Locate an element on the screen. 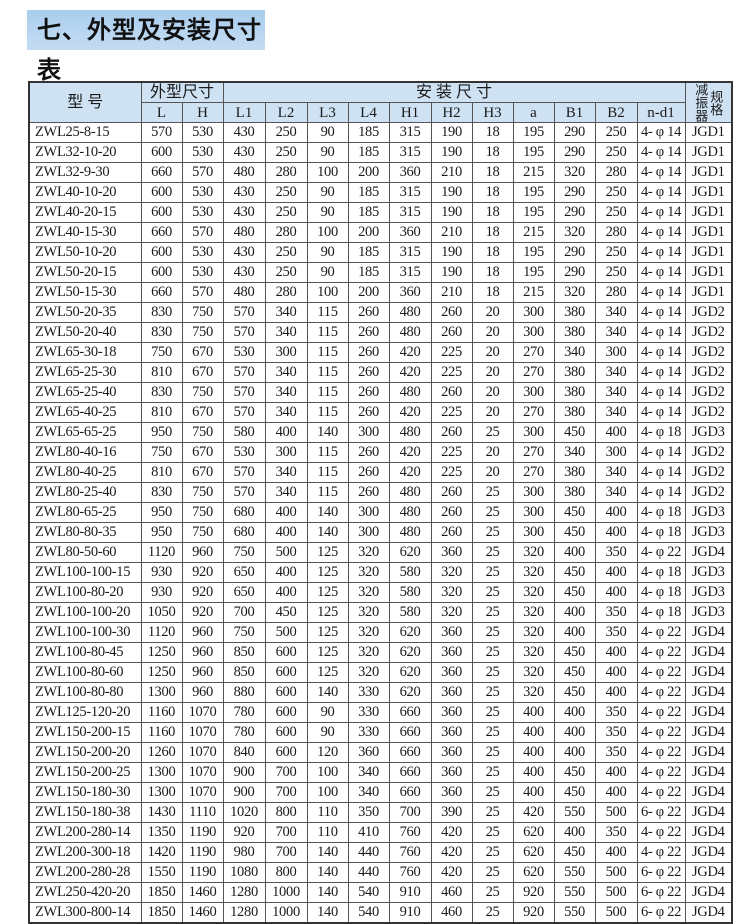 The image size is (750, 924). value-cell: 115 is located at coordinates (327, 312).